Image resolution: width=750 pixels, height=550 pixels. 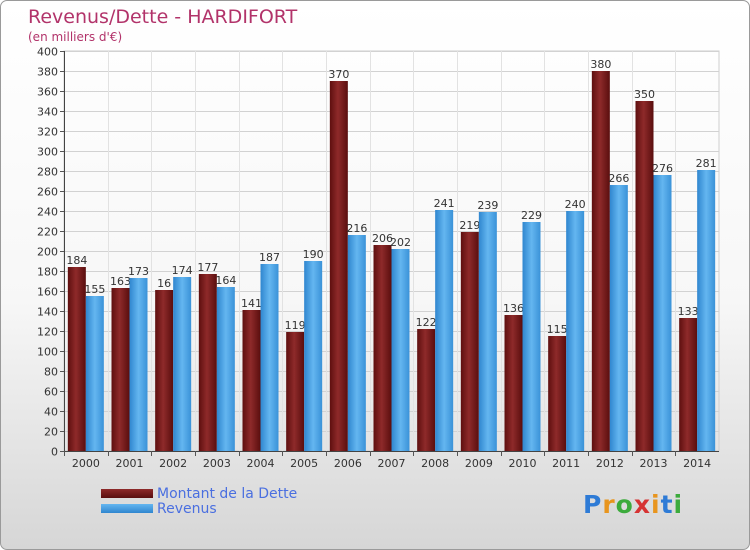 What do you see at coordinates (566, 463) in the screenshot?
I see `x-tick-label: 2011` at bounding box center [566, 463].